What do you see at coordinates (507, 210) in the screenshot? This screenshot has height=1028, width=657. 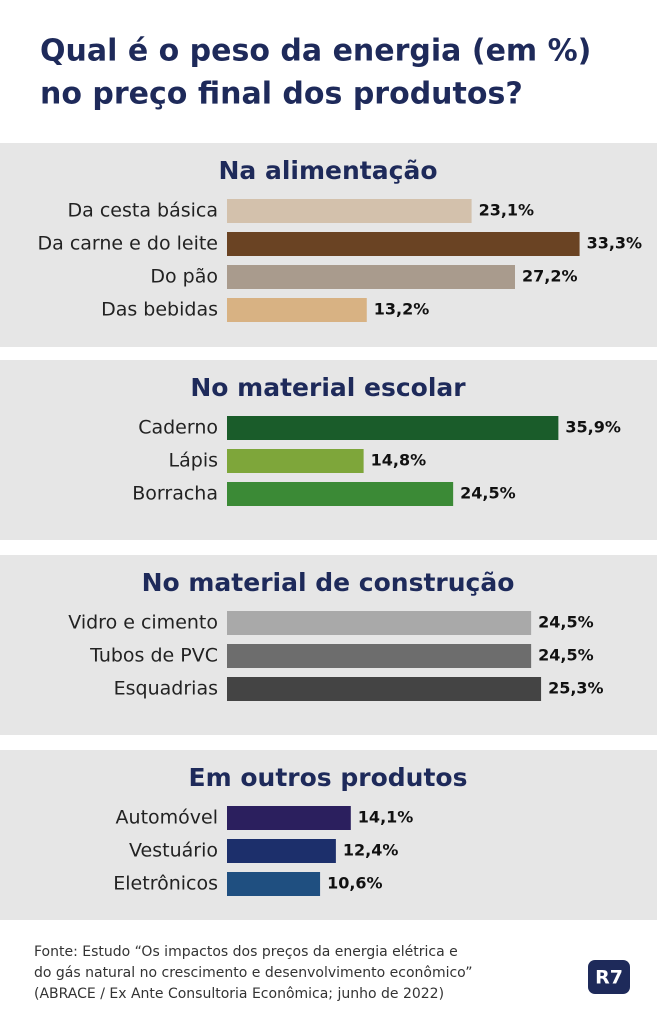 I see `value-label: 23,1%` at bounding box center [507, 210].